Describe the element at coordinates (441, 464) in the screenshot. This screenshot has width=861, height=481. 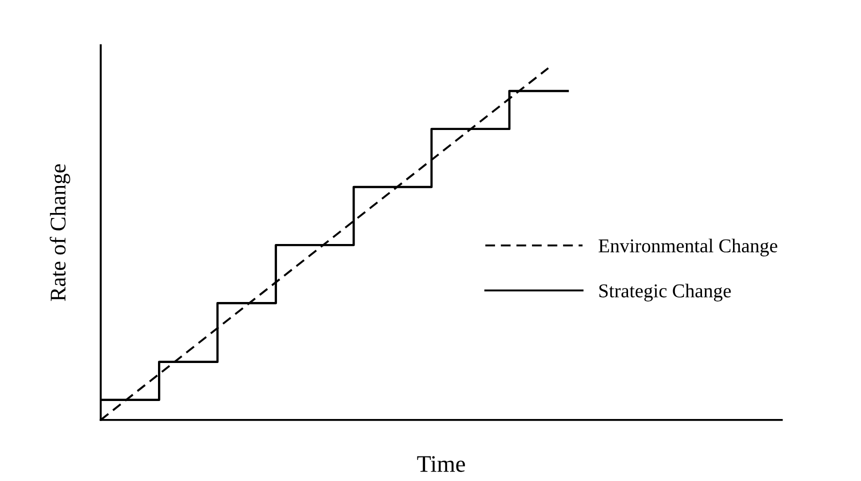
I see `x-axis-title: Time` at that location.